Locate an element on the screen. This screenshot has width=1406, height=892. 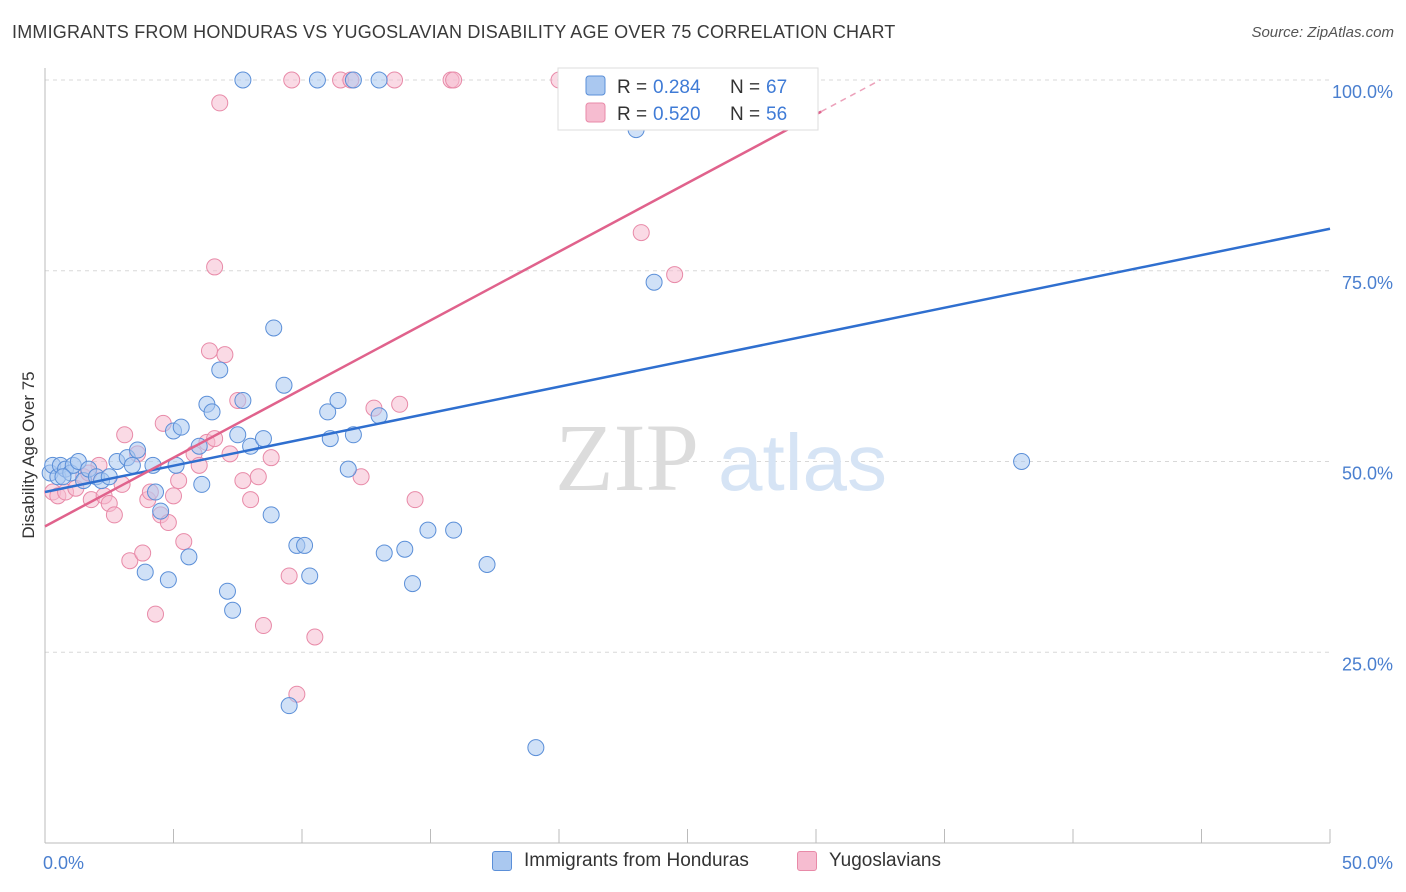
y-tick-label-0: 100.0% is located at coordinates (1362, 92).